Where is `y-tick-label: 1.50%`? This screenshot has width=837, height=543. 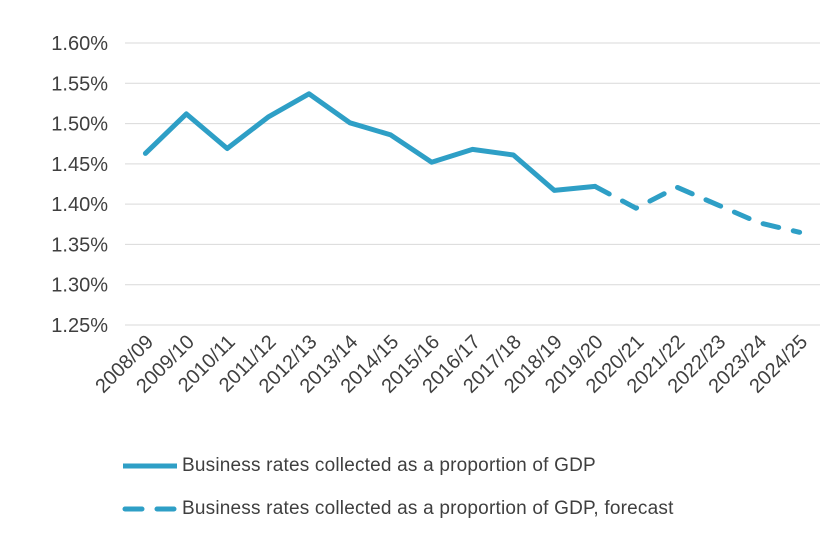
y-tick-label: 1.50% is located at coordinates (79, 125).